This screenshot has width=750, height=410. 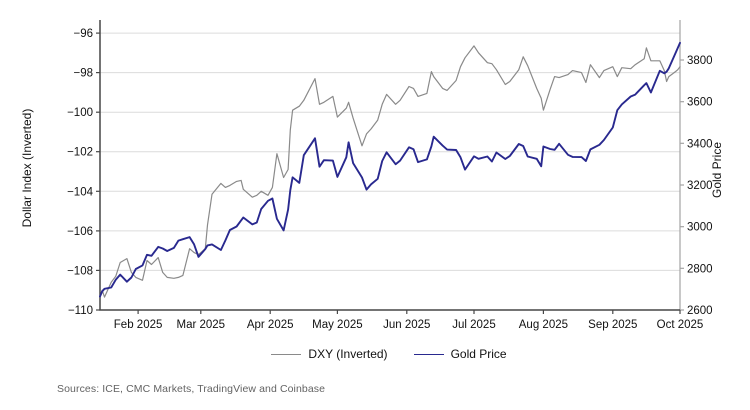 I want to click on legend: DXY (Inverted) Gold Price, so click(x=375, y=354).